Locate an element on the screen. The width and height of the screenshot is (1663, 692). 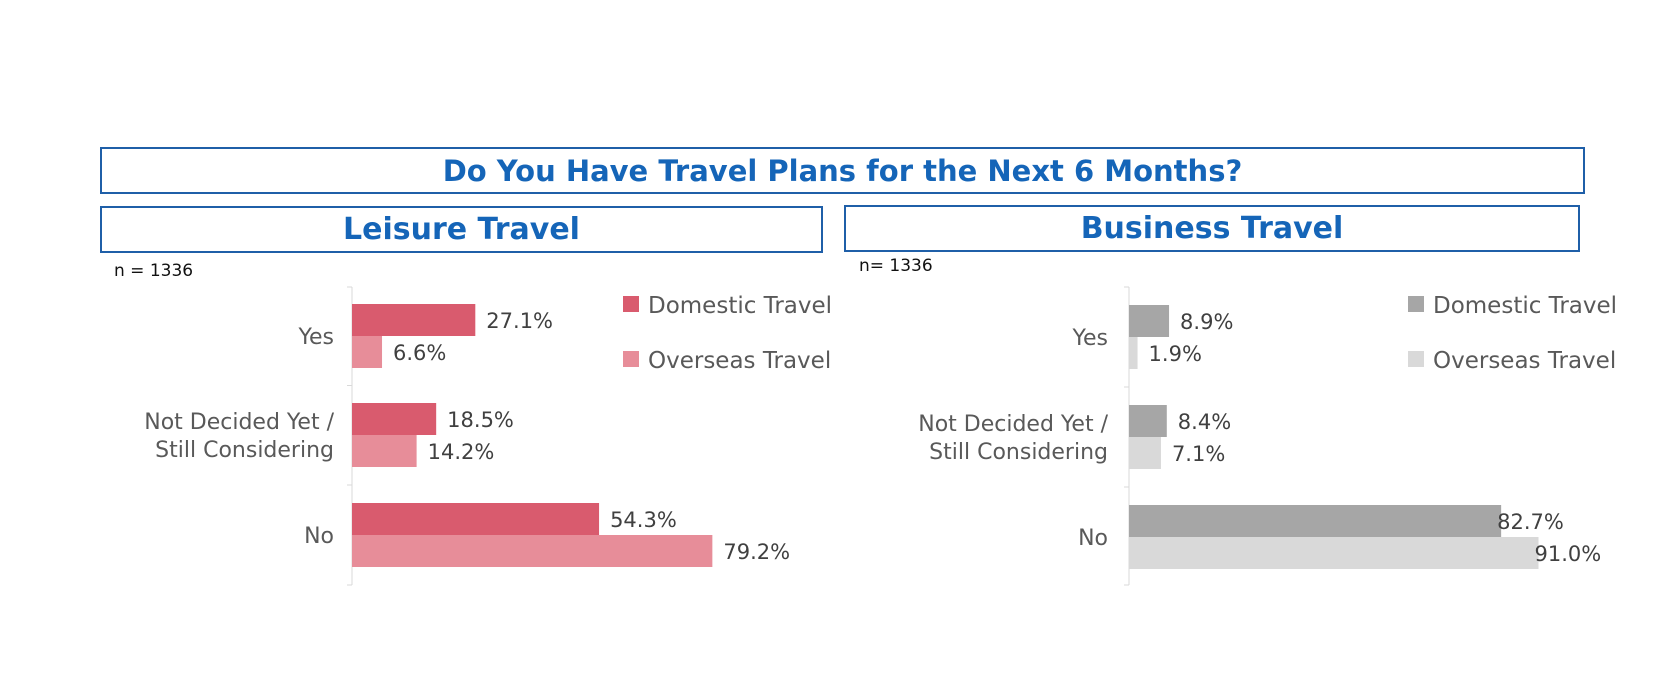
business-legend-marker-domestic is located at coordinates (1416, 304).